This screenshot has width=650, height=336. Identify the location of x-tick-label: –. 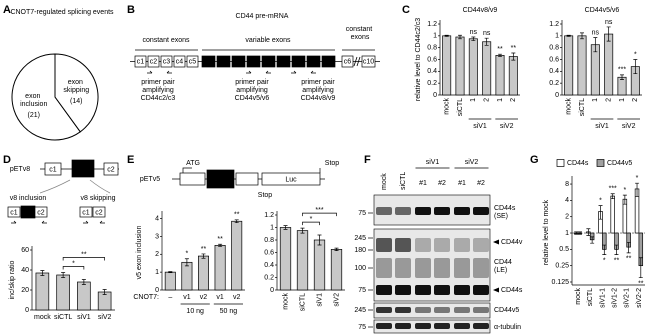
(170, 297).